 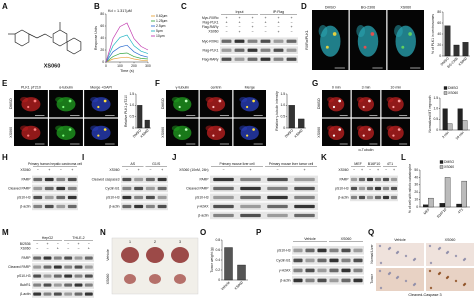 I want to click on group-label: B16F10, so click(x=374, y=164).